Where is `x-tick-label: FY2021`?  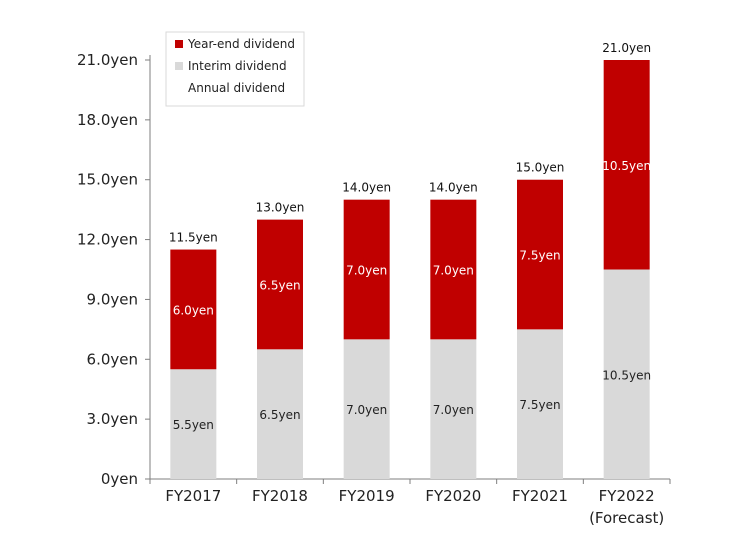
x-tick-label: FY2021 is located at coordinates (540, 496).